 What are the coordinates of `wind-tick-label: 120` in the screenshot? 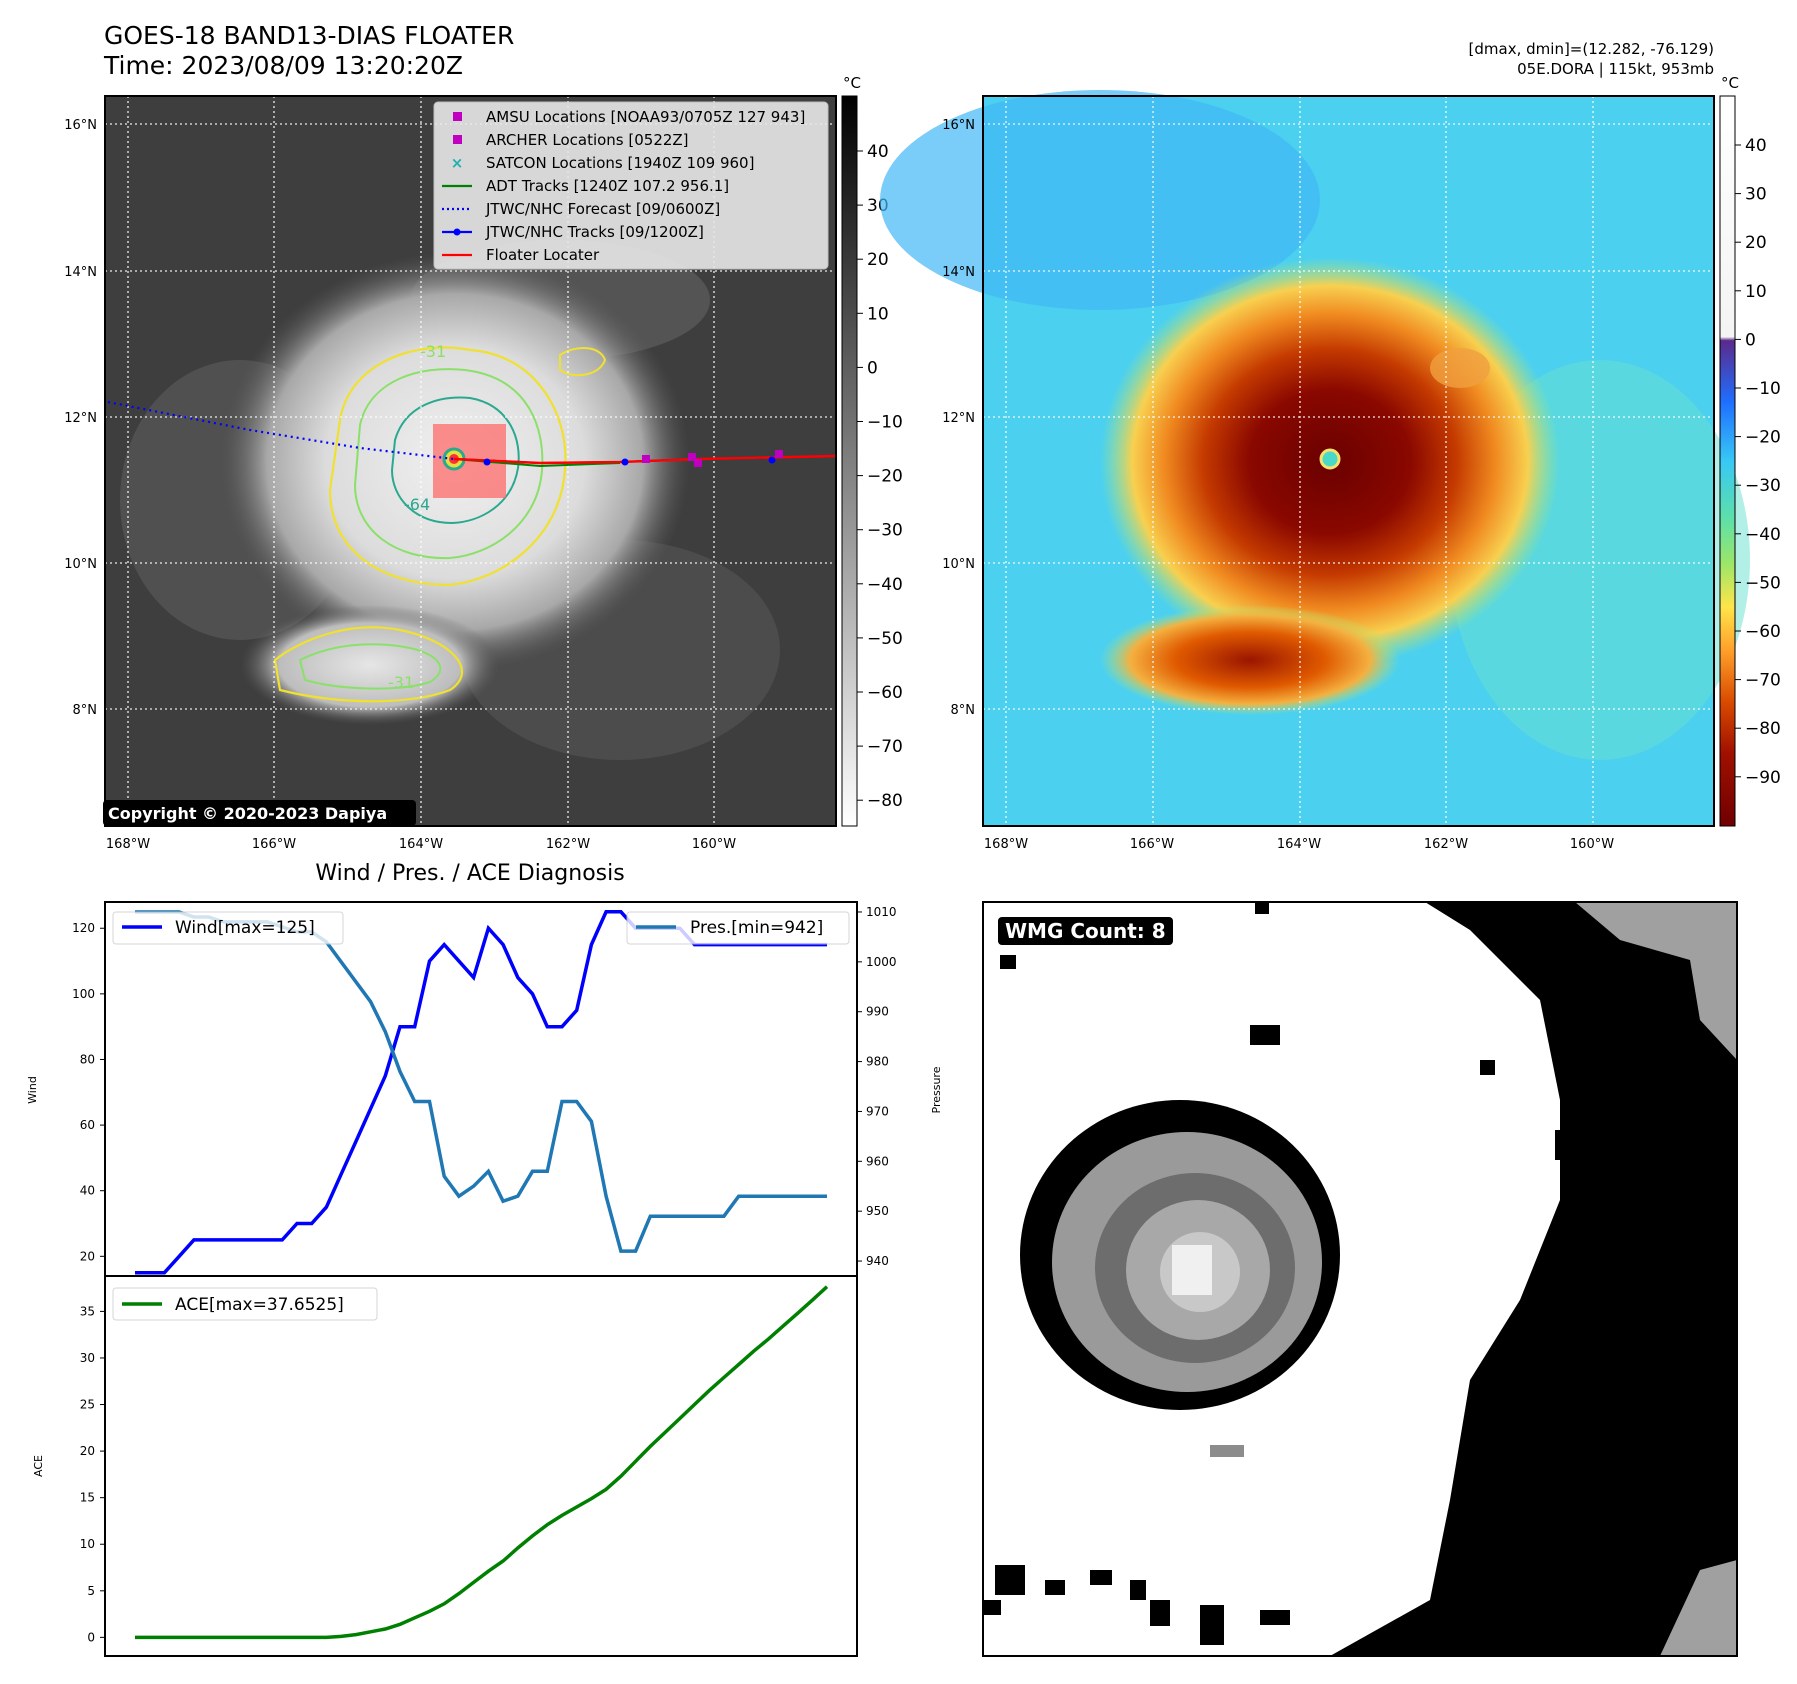 It's located at (83, 928).